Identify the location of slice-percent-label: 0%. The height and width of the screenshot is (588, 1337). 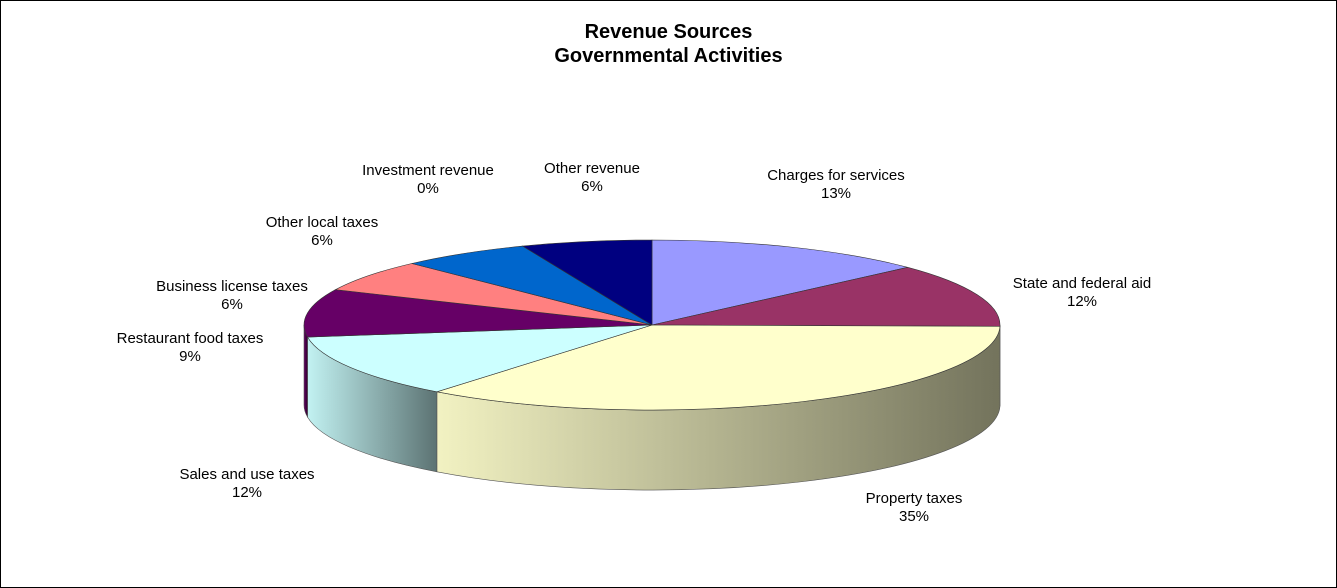
(428, 188).